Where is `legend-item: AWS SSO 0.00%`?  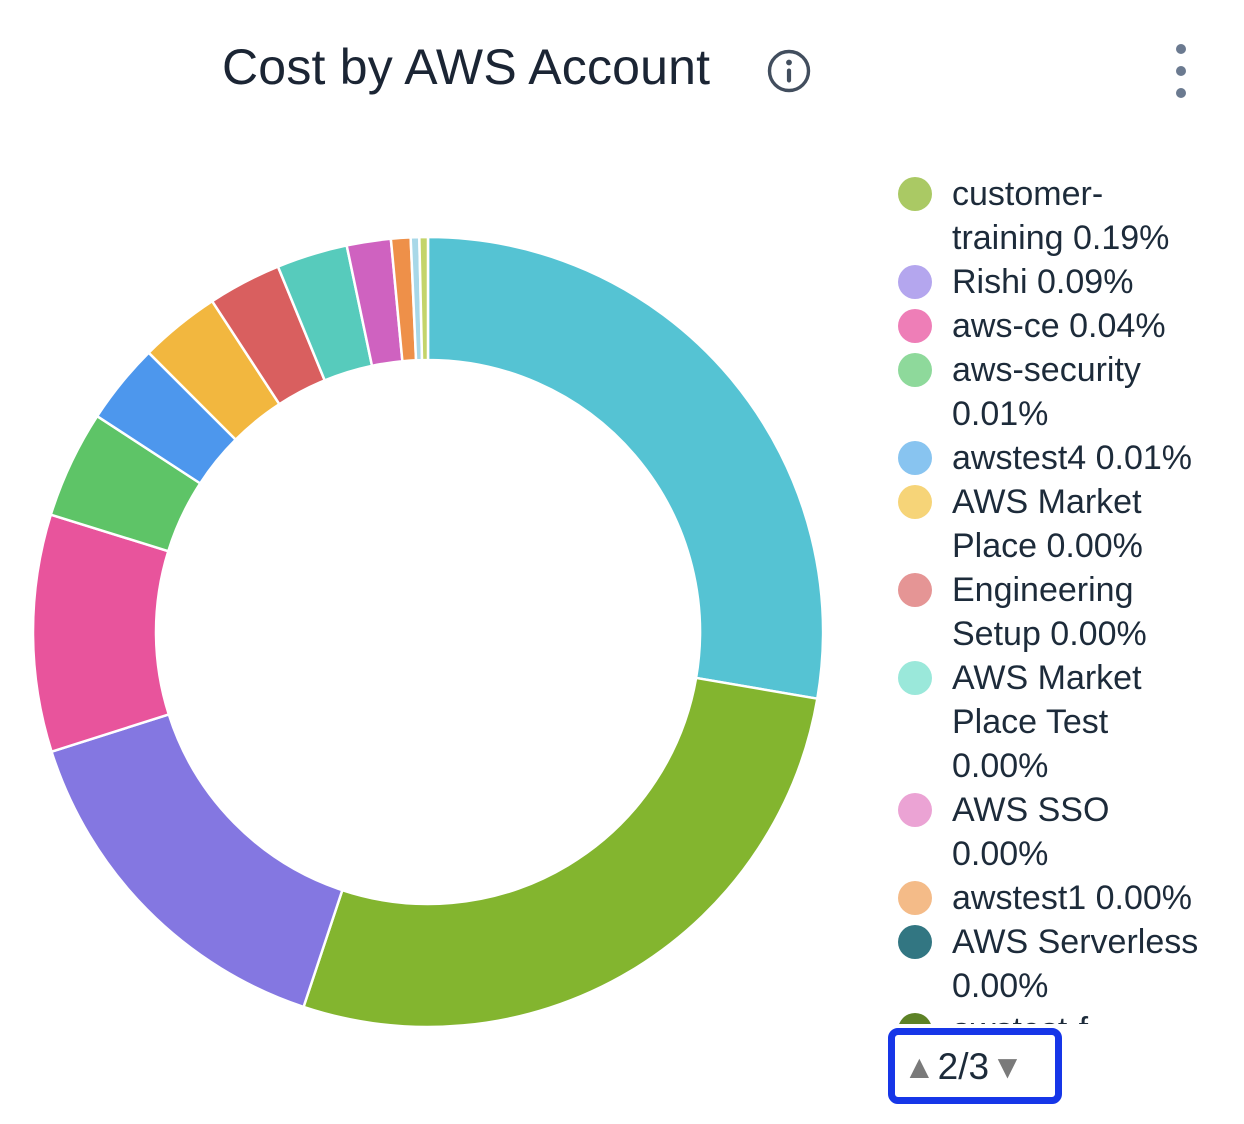 legend-item: AWS SSO 0.00% is located at coordinates (1058, 832).